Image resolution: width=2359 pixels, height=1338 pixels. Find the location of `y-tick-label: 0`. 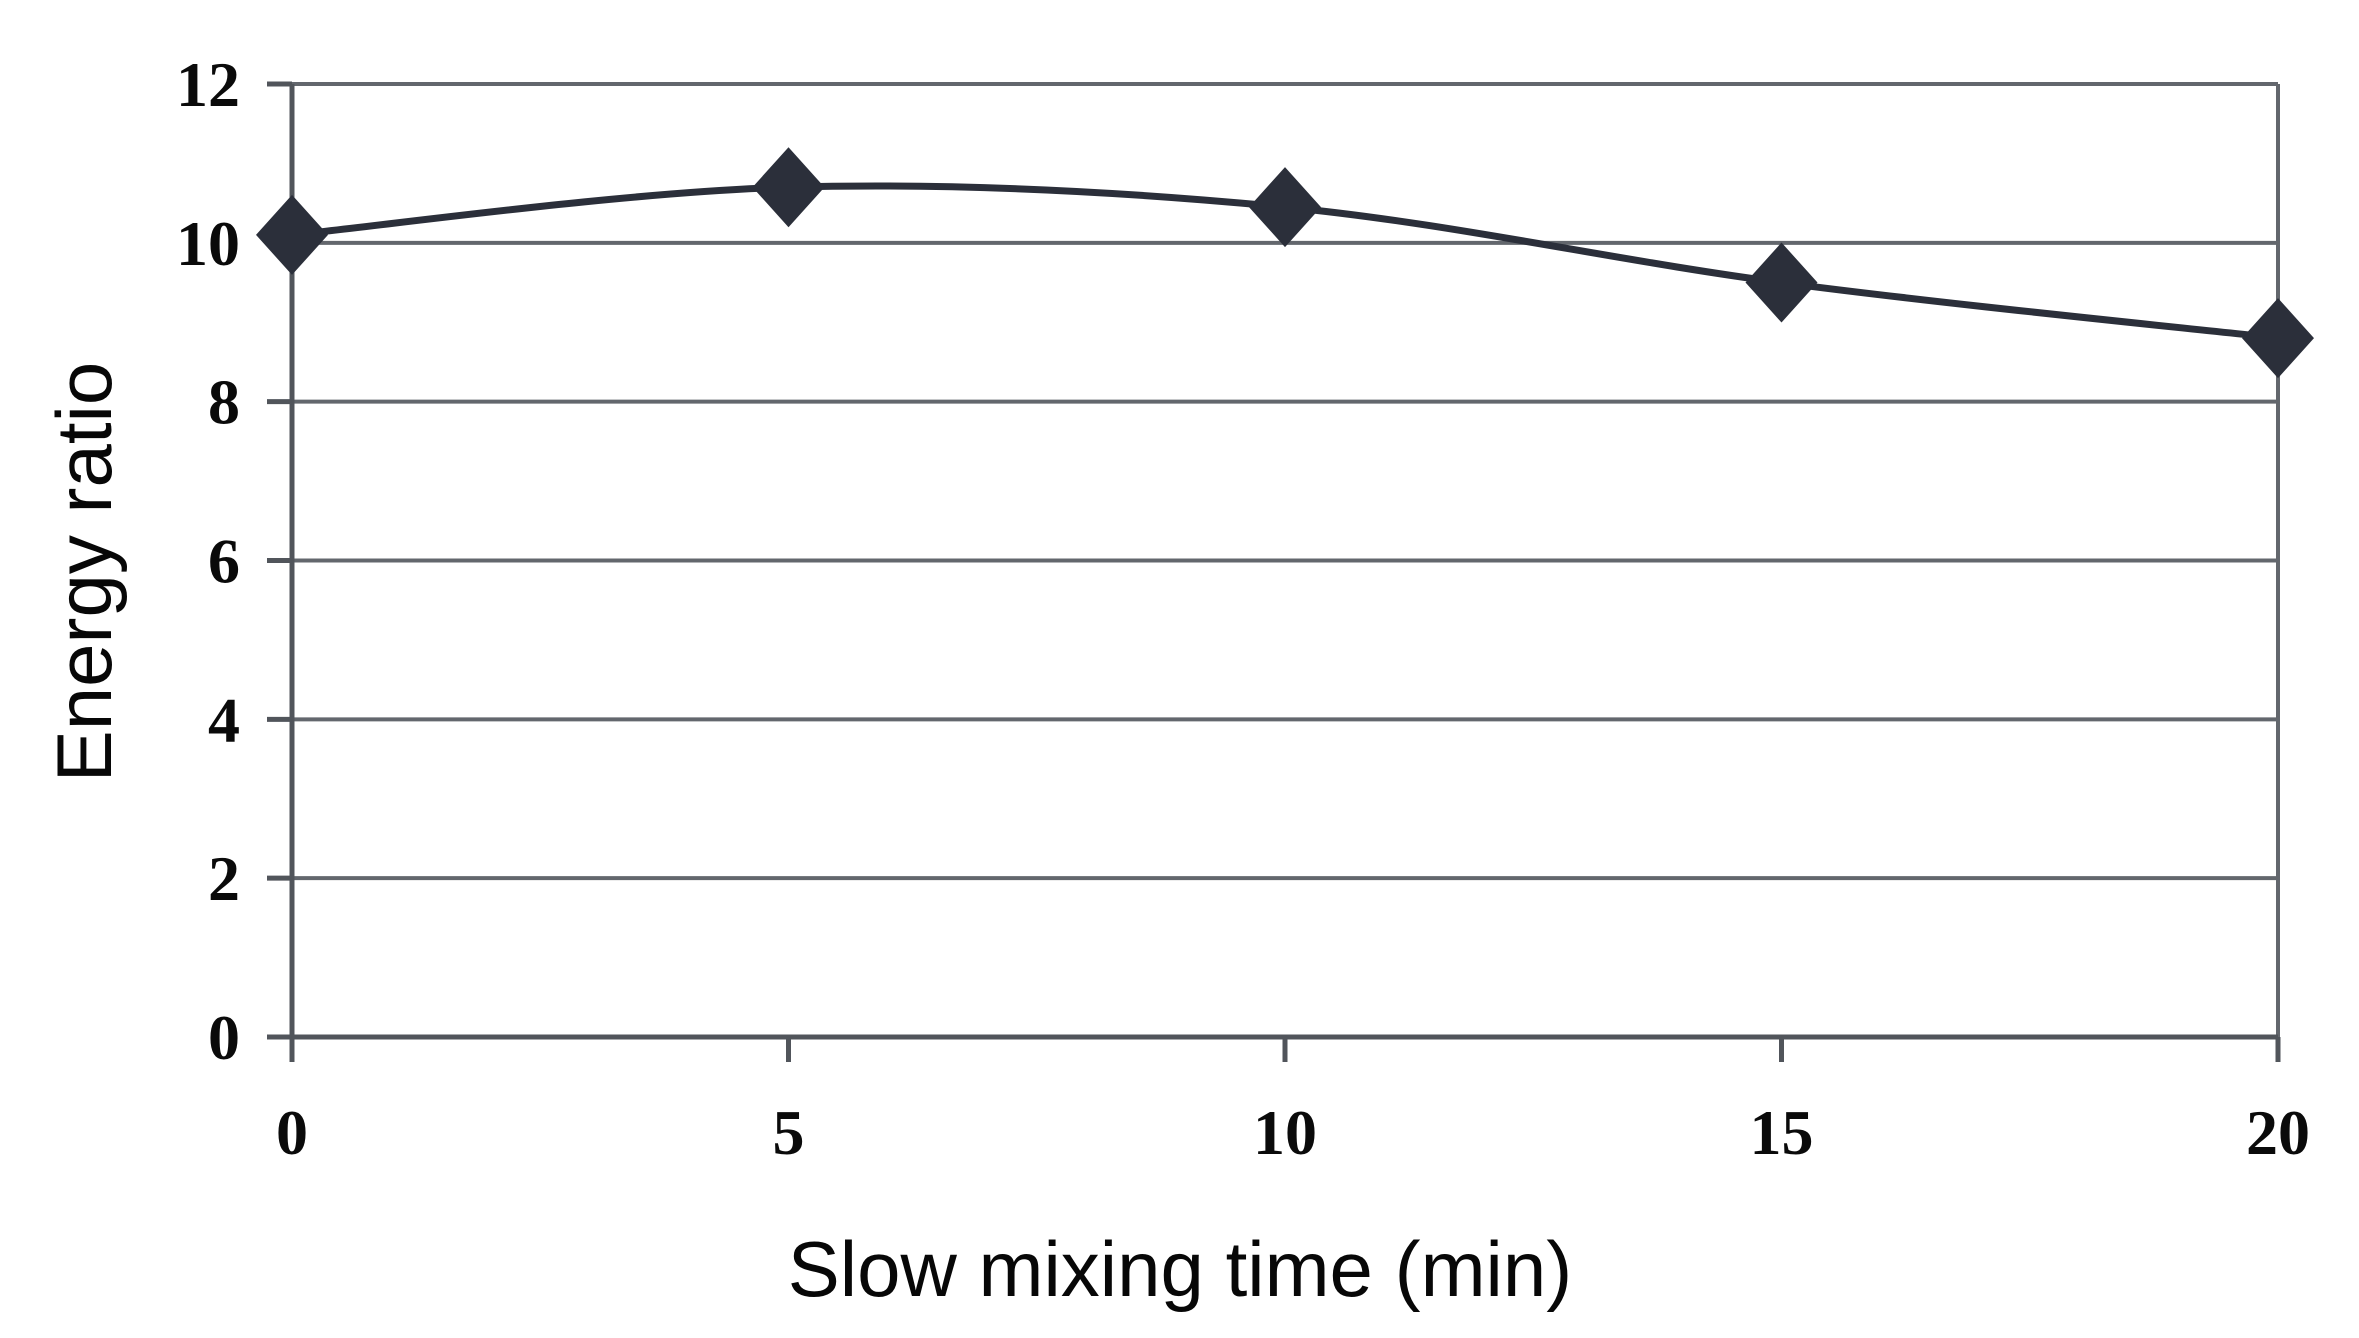

y-tick-label: 0 is located at coordinates (224, 1037).